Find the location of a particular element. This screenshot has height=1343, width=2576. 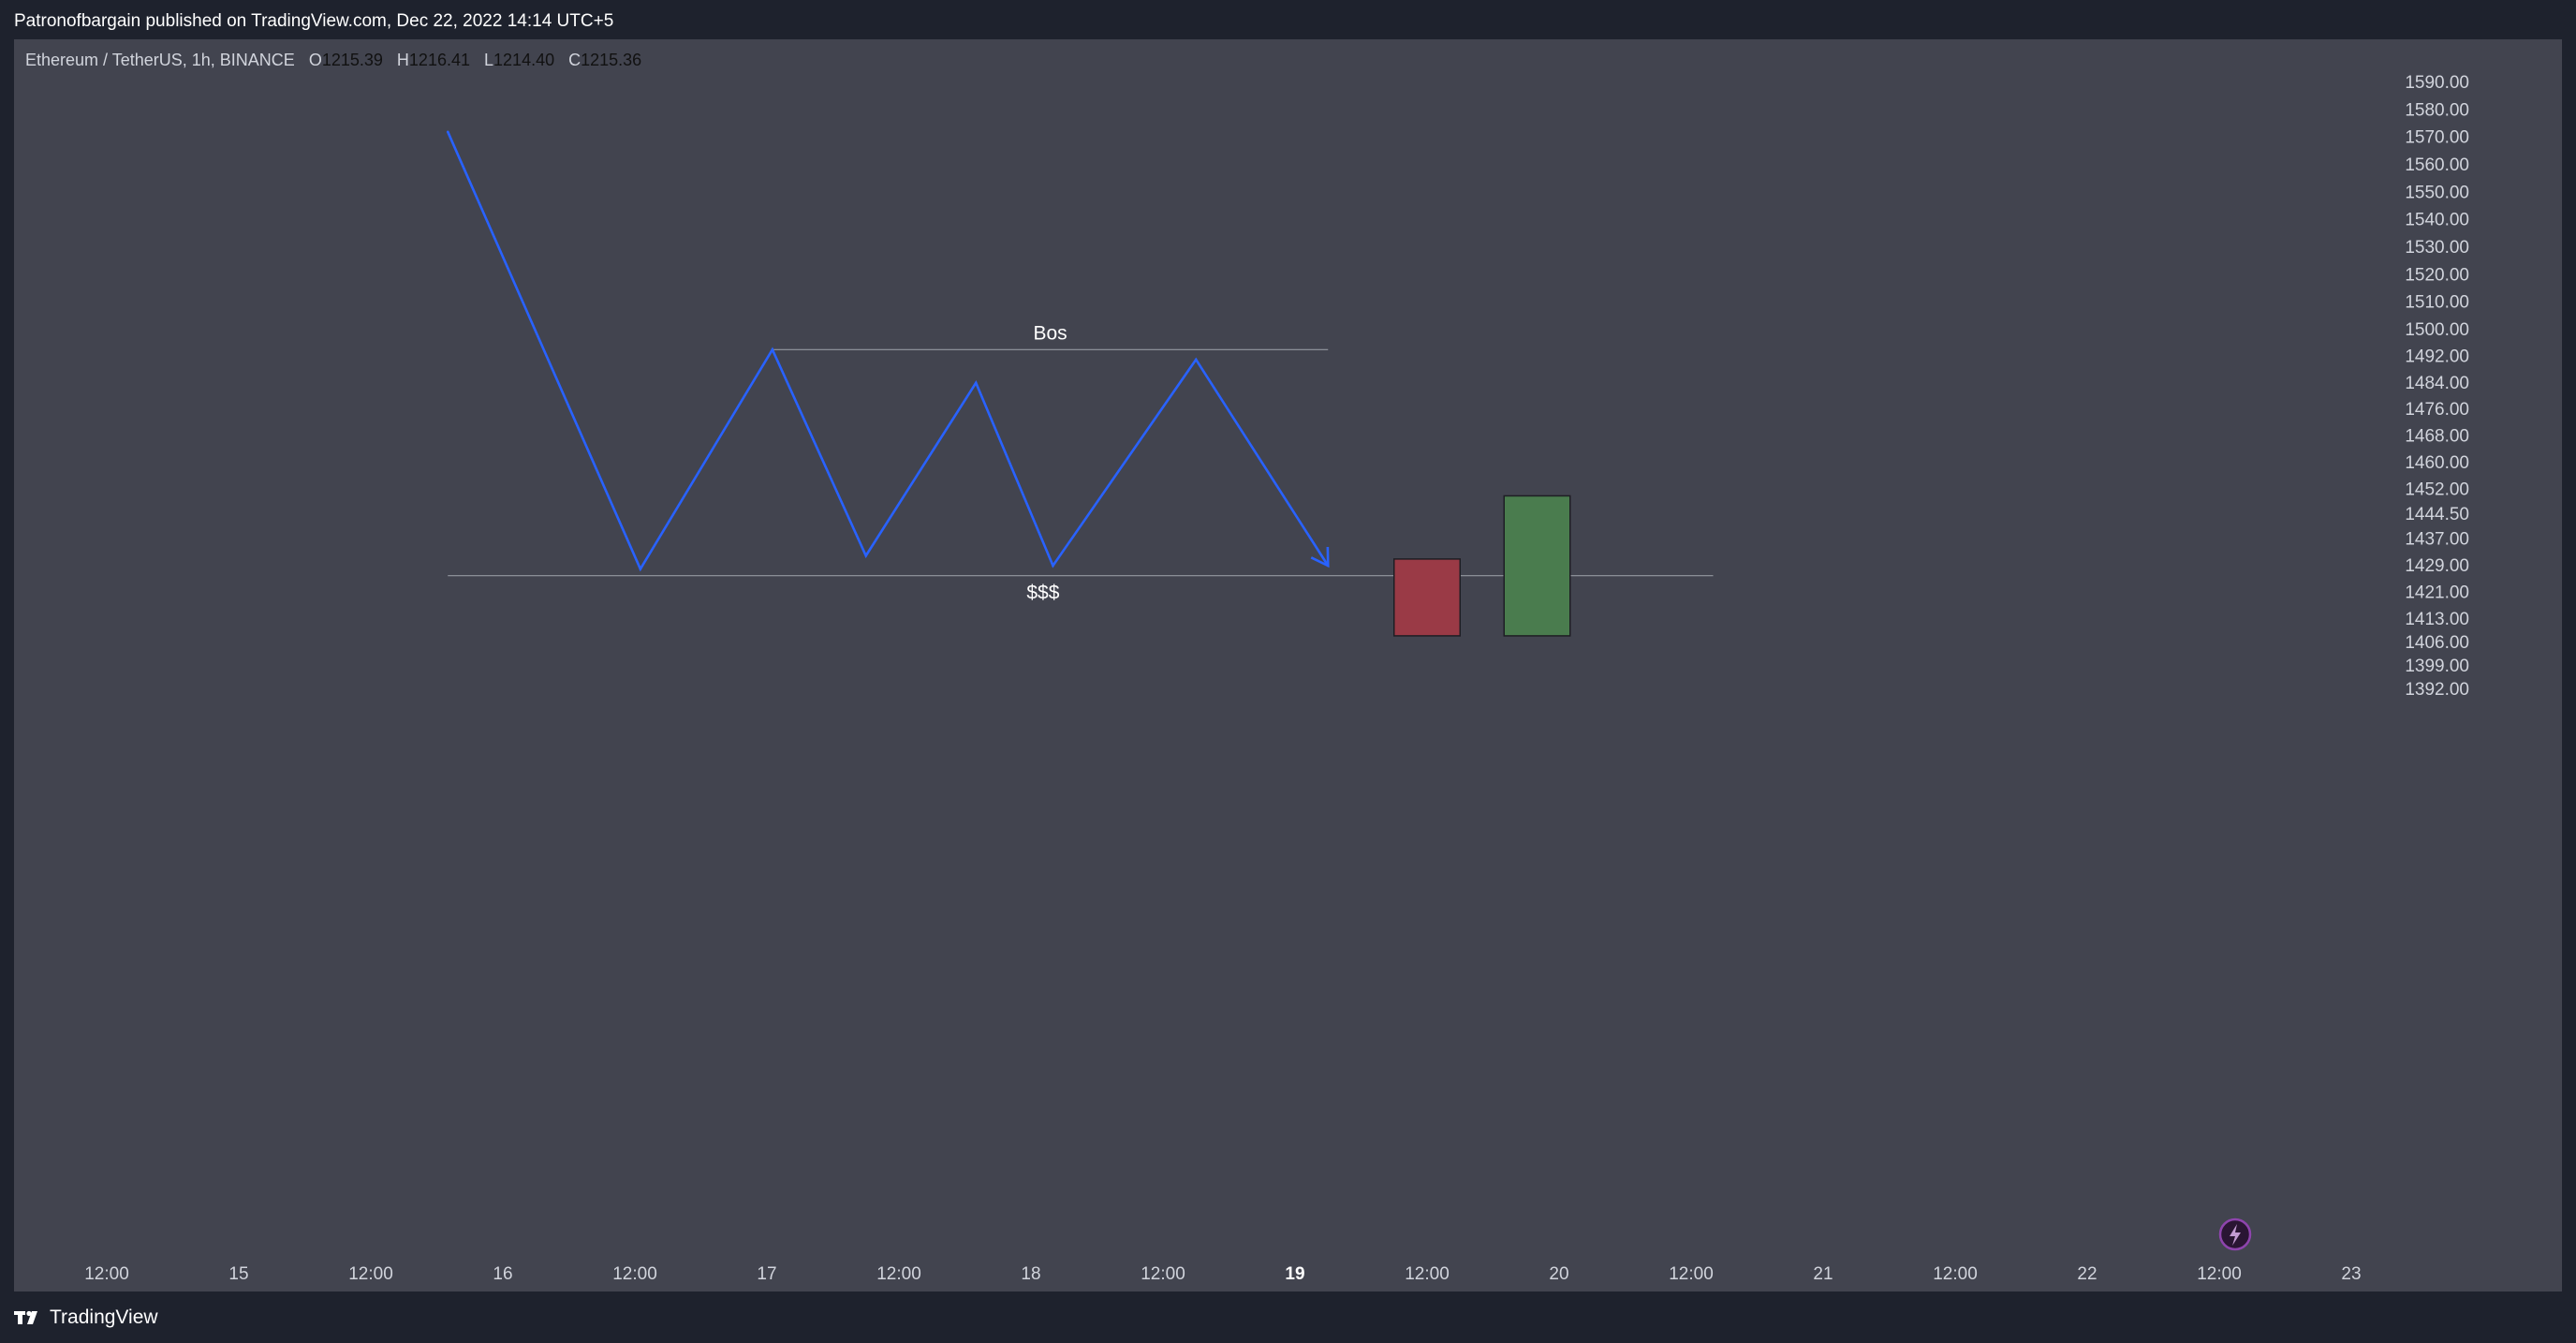

y-tick-label: 1460.00 is located at coordinates (2437, 463).